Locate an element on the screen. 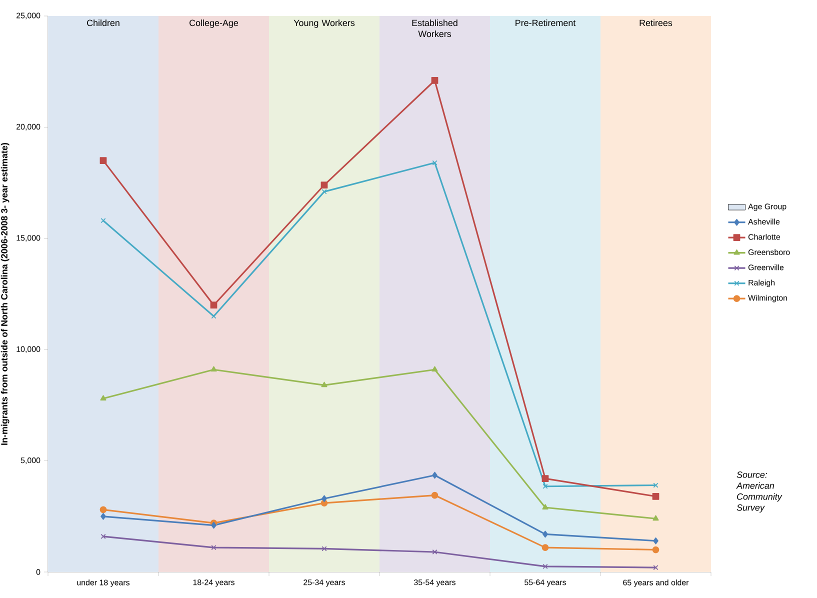  data-label: Pre-Retirement is located at coordinates (546, 23).